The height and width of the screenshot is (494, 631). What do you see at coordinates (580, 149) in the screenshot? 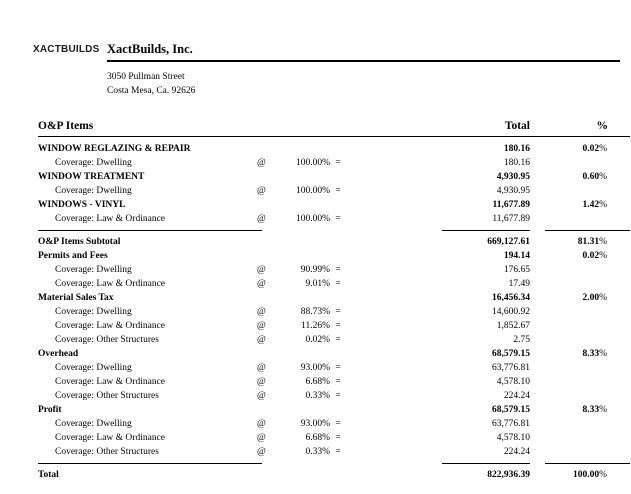
I see `percent-of-total: 0.02%` at bounding box center [580, 149].